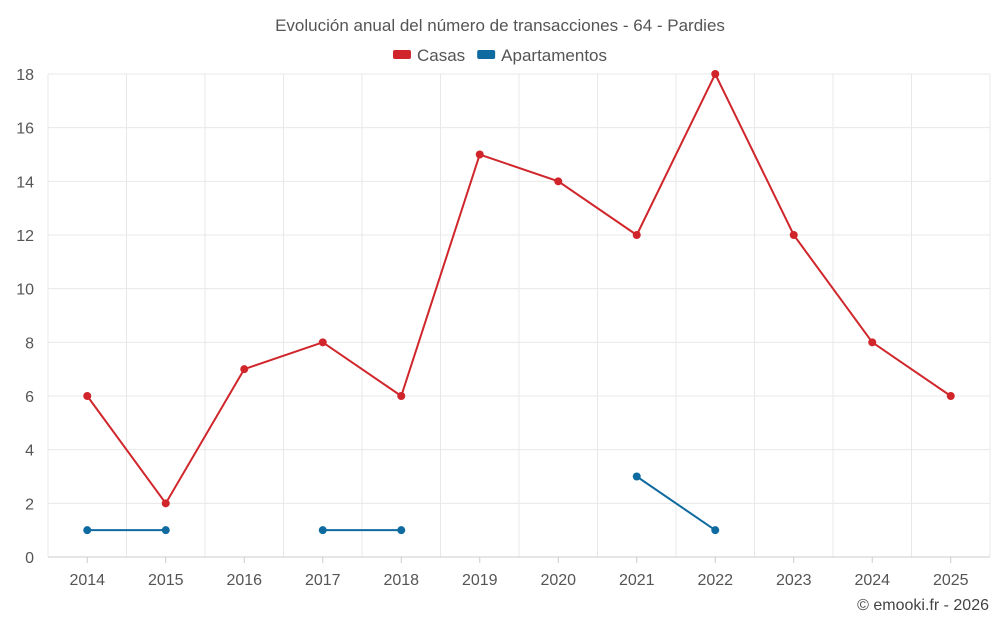 This screenshot has height=625, width=1000. Describe the element at coordinates (244, 580) in the screenshot. I see `x-tick-label: 2016` at that location.